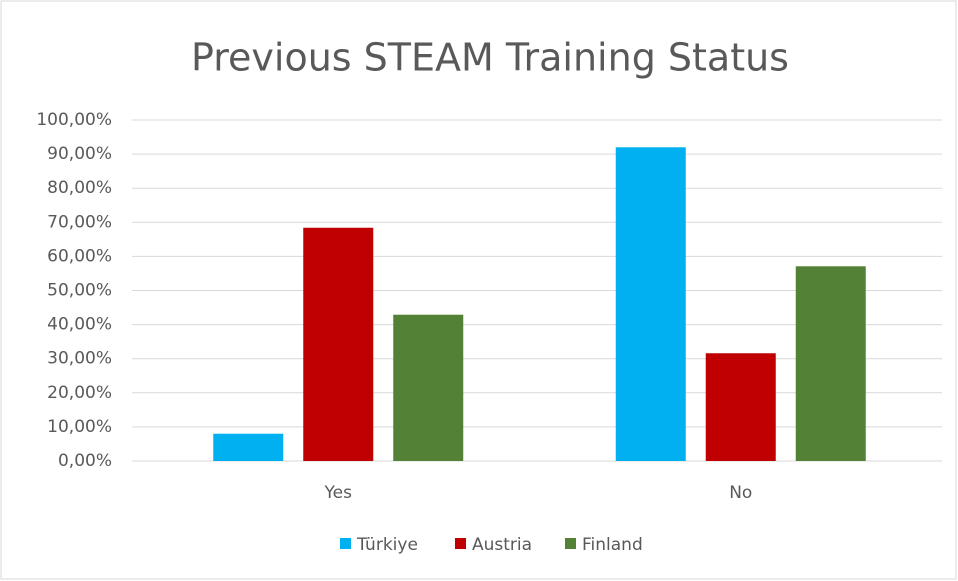  Describe the element at coordinates (79, 154) in the screenshot. I see `y-tick-label: 90,00%` at that location.